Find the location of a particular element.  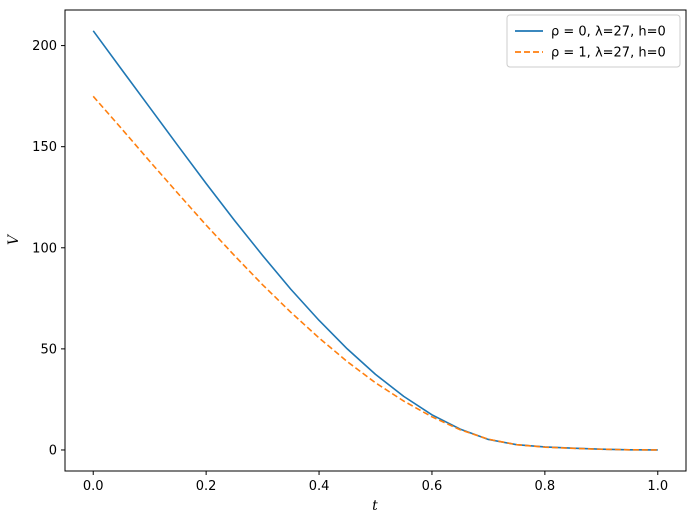

y-tick-label-0: 0 is located at coordinates (53, 450).